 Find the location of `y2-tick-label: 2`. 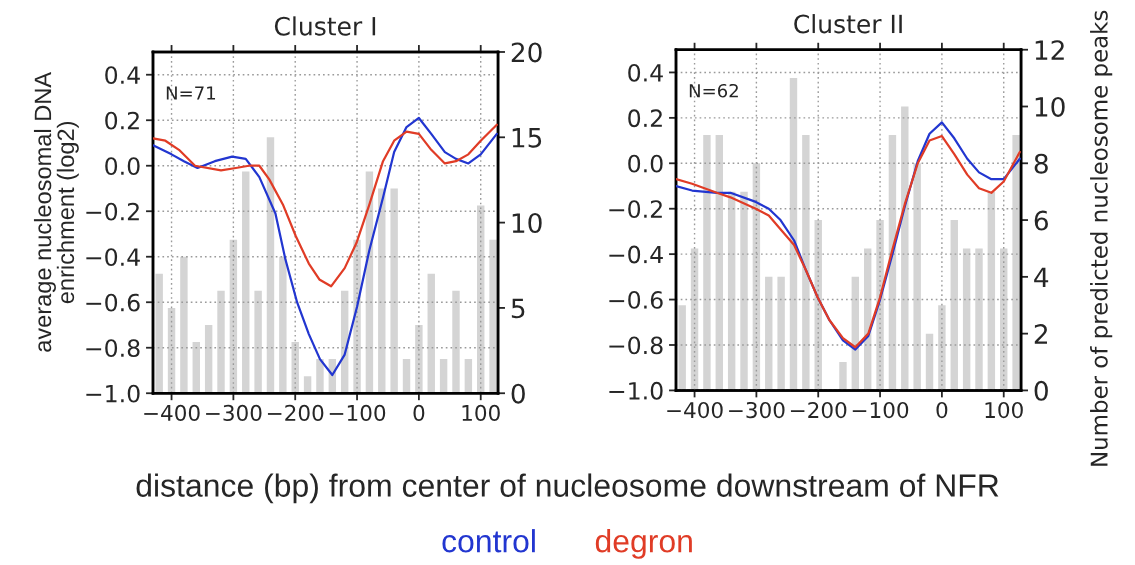

y2-tick-label: 2 is located at coordinates (1040, 334).